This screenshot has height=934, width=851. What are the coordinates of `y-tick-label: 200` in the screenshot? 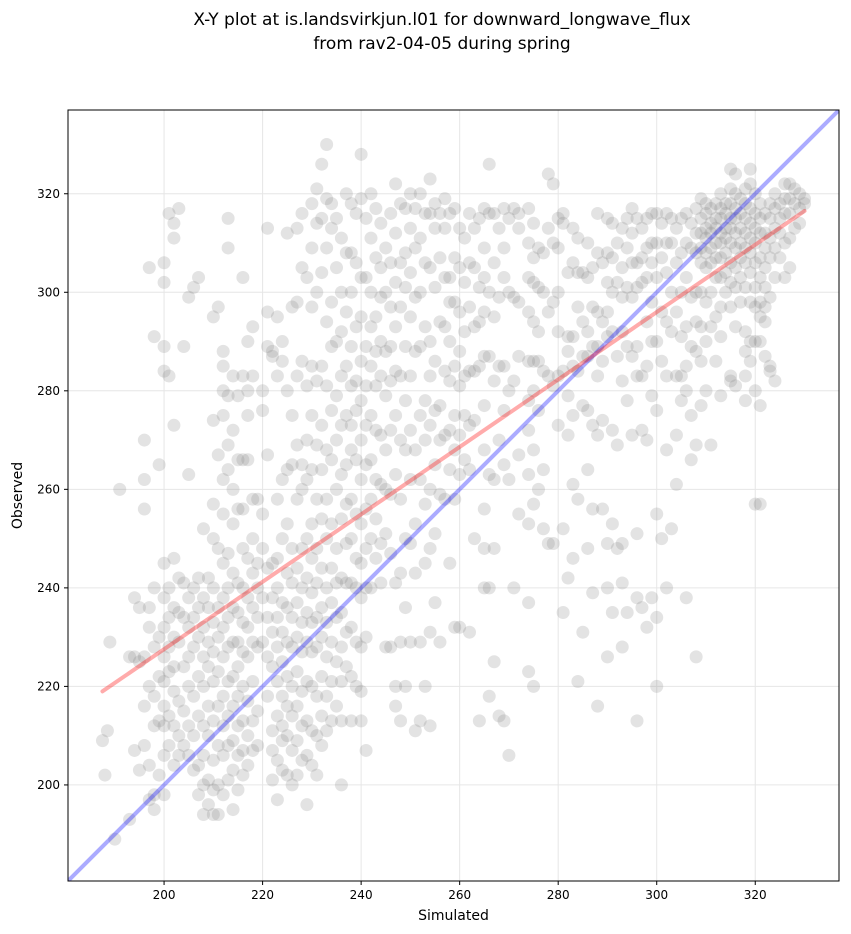 It's located at (48, 785).